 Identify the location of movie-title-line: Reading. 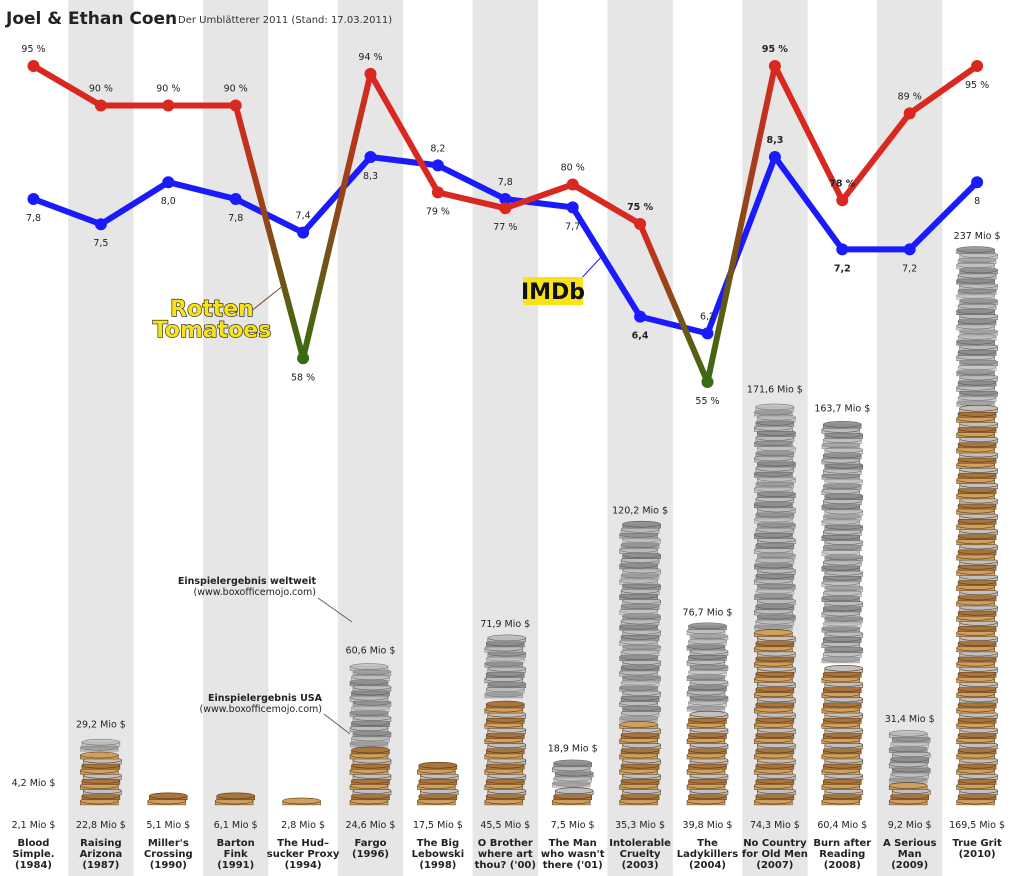
(842, 854).